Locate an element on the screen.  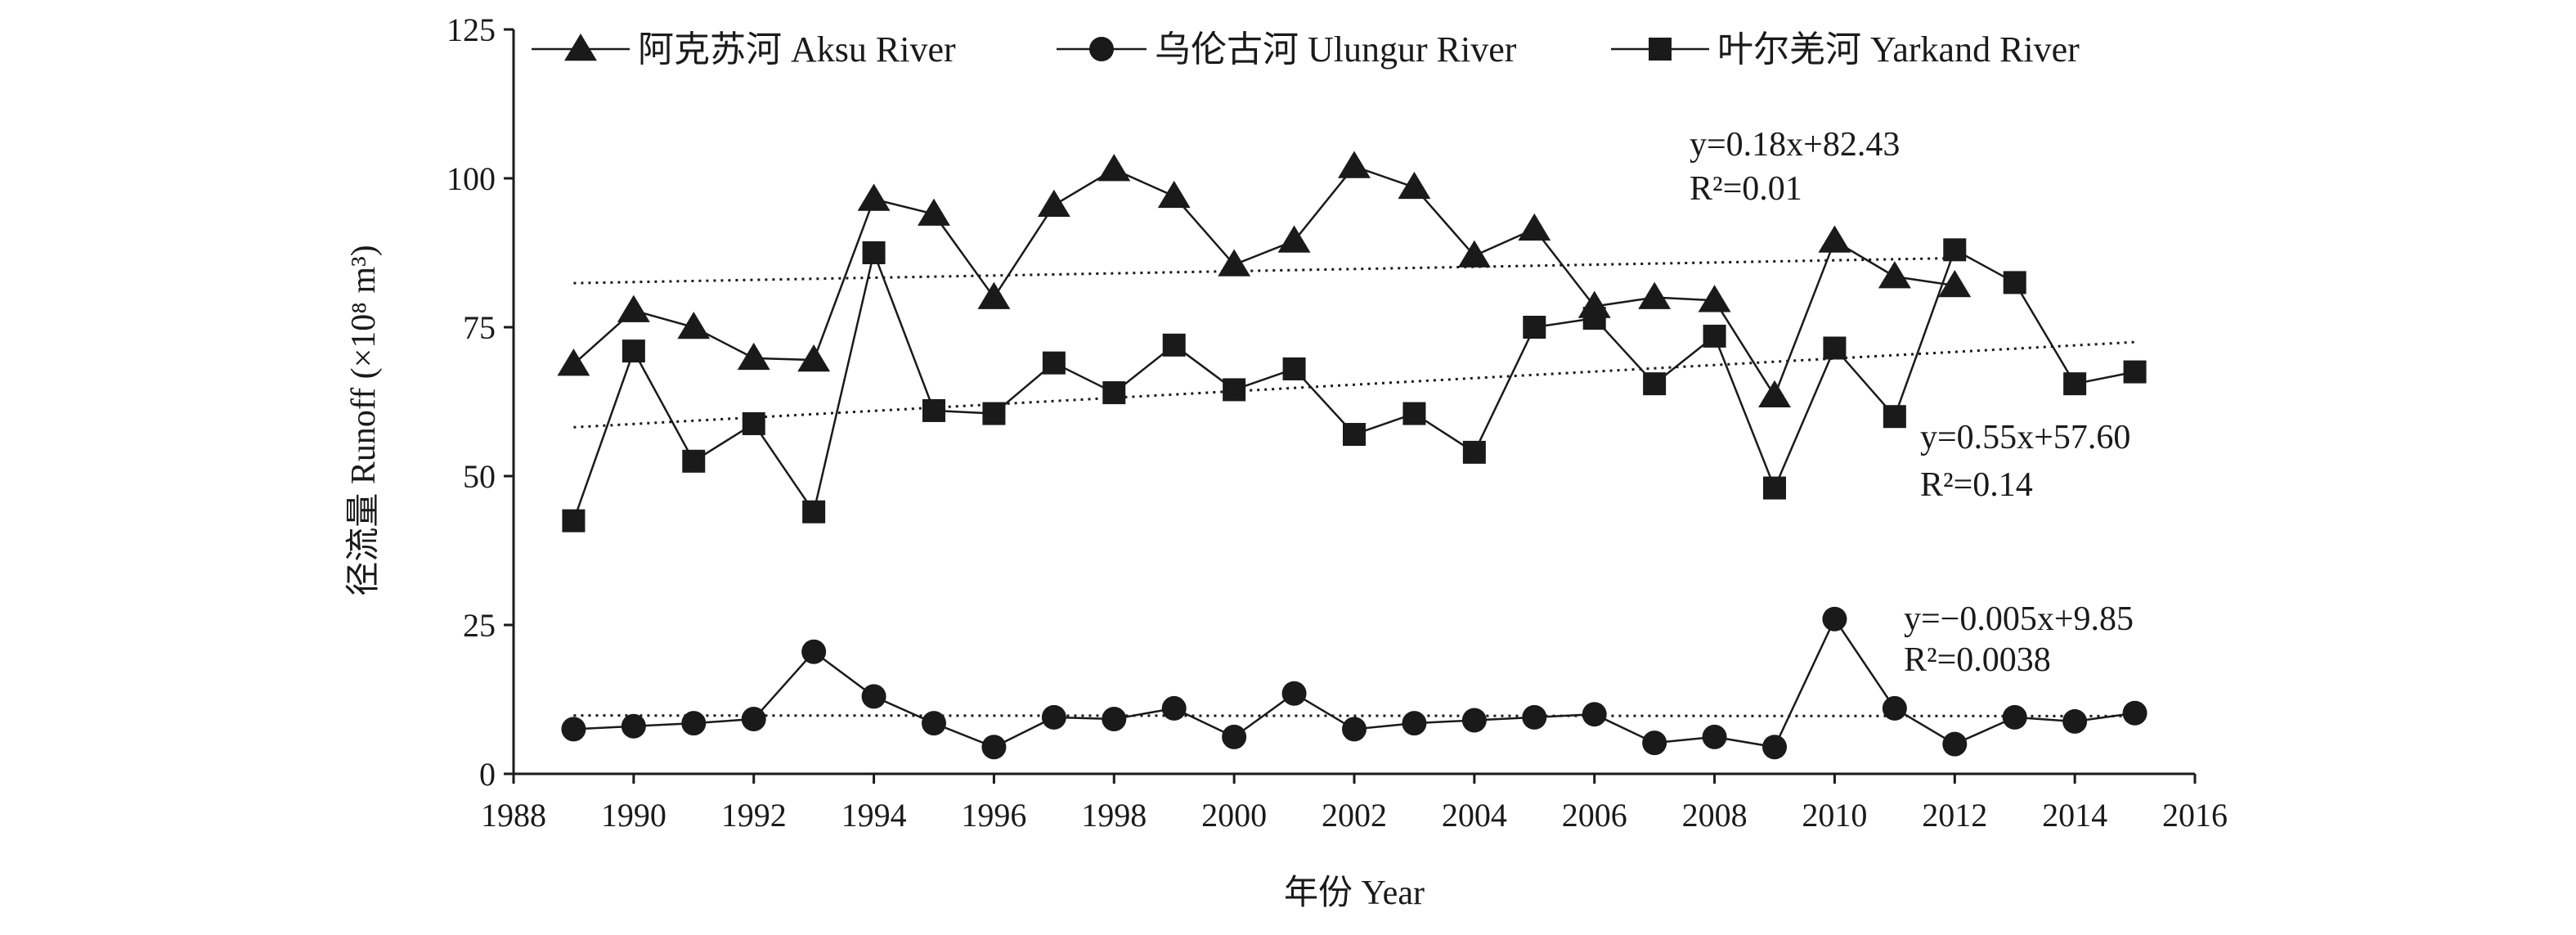
trend-line-ulungur is located at coordinates (1354, 715).